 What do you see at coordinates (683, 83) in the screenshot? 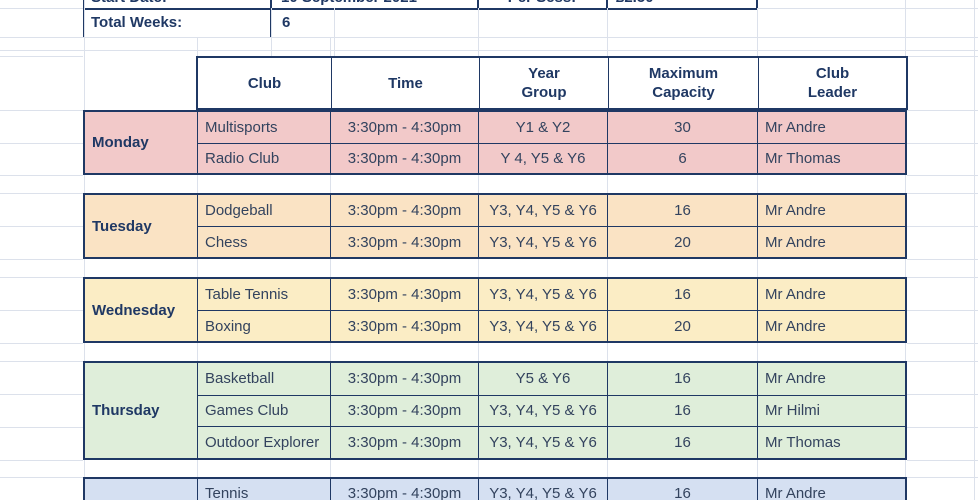
I see `header-cell-maximum-capacity: Maximum Capacity` at bounding box center [683, 83].